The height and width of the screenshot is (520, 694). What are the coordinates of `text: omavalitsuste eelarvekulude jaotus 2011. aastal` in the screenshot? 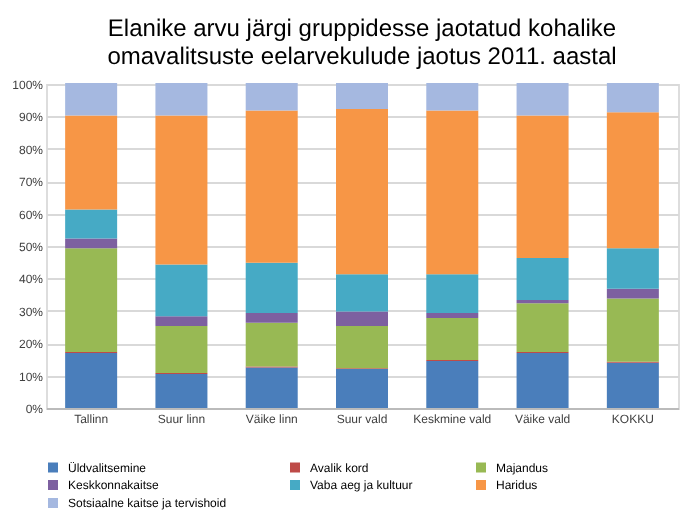 It's located at (362, 56).